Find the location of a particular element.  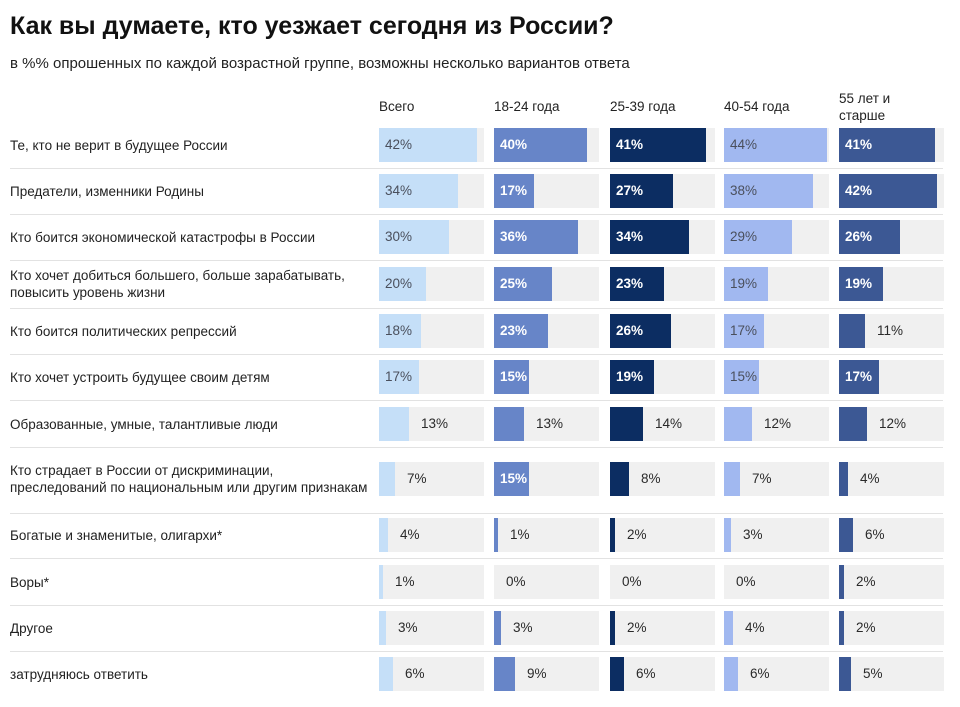

data-label: 8% is located at coordinates (651, 478).